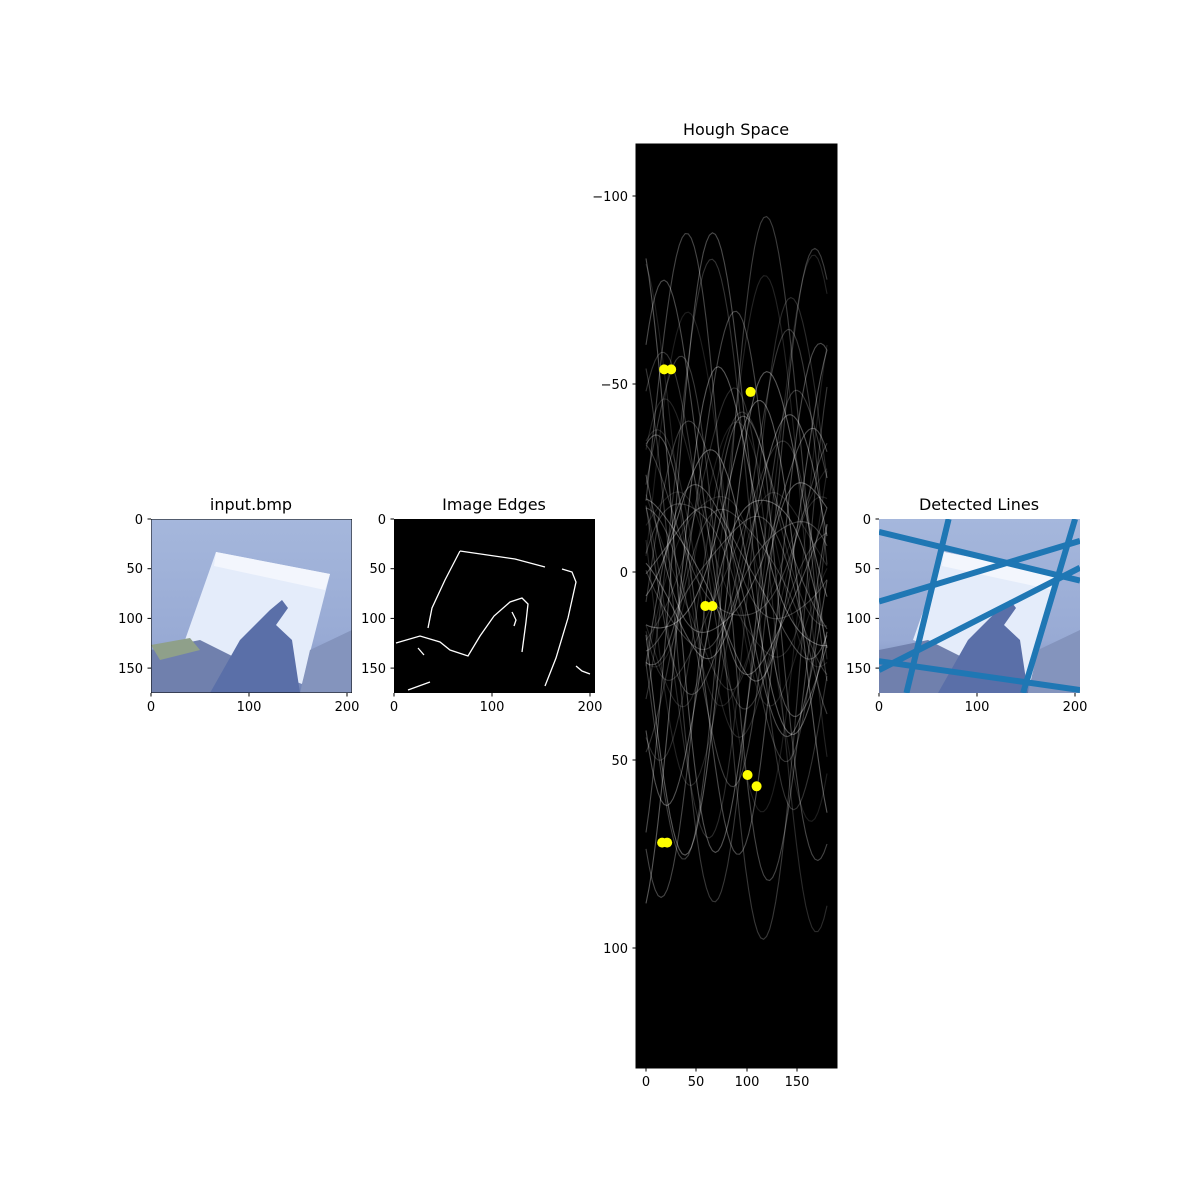  I want to click on hough-accumulator, so click(736, 606).